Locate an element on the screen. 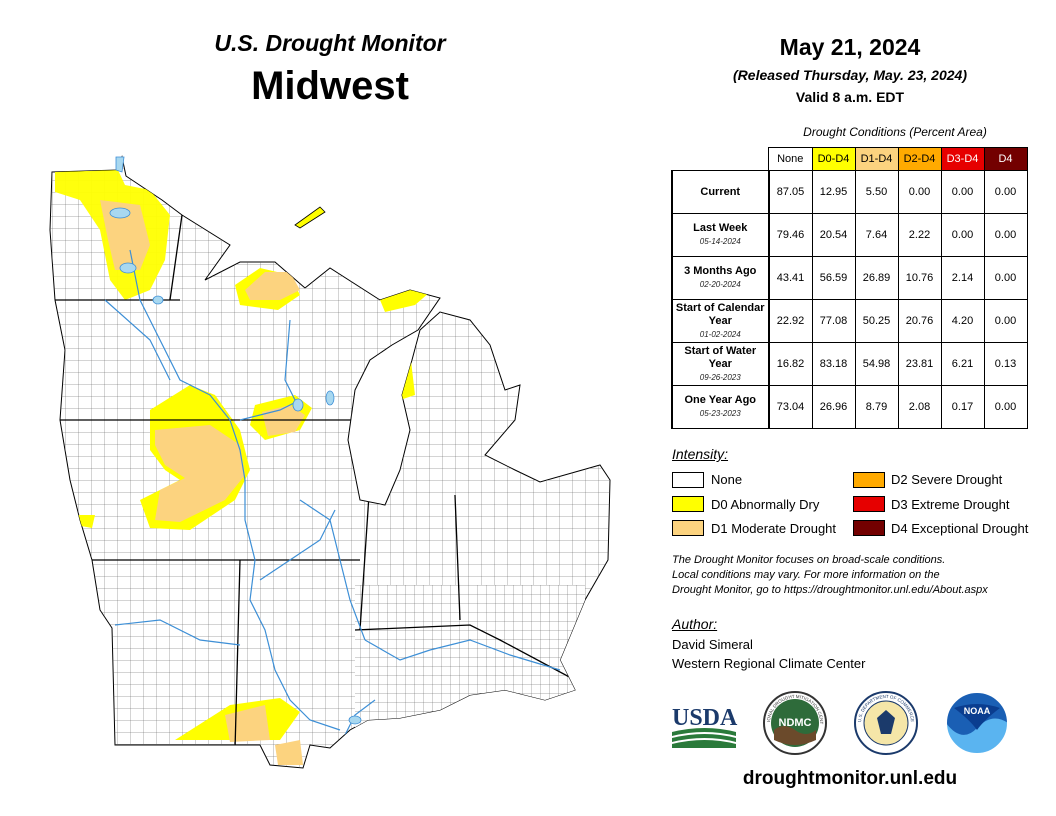 The width and height of the screenshot is (1056, 816). author-heading: Author: is located at coordinates (695, 624).